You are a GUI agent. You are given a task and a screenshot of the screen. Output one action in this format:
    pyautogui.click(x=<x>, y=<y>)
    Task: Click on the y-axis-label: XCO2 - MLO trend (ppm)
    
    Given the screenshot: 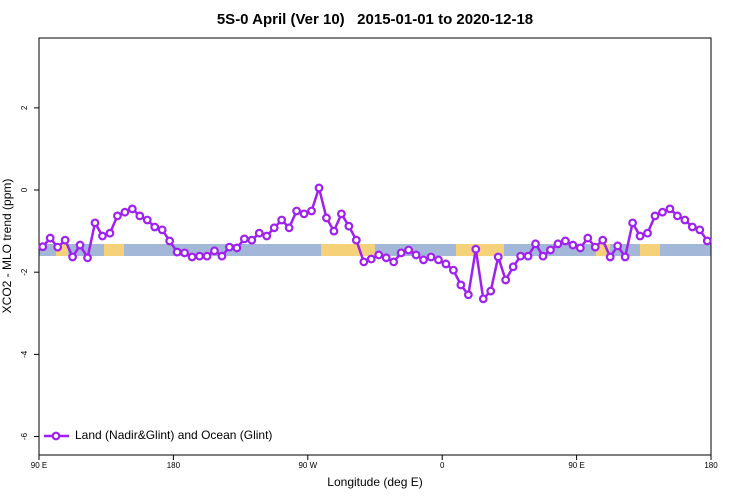 What is the action you would take?
    pyautogui.click(x=7, y=246)
    